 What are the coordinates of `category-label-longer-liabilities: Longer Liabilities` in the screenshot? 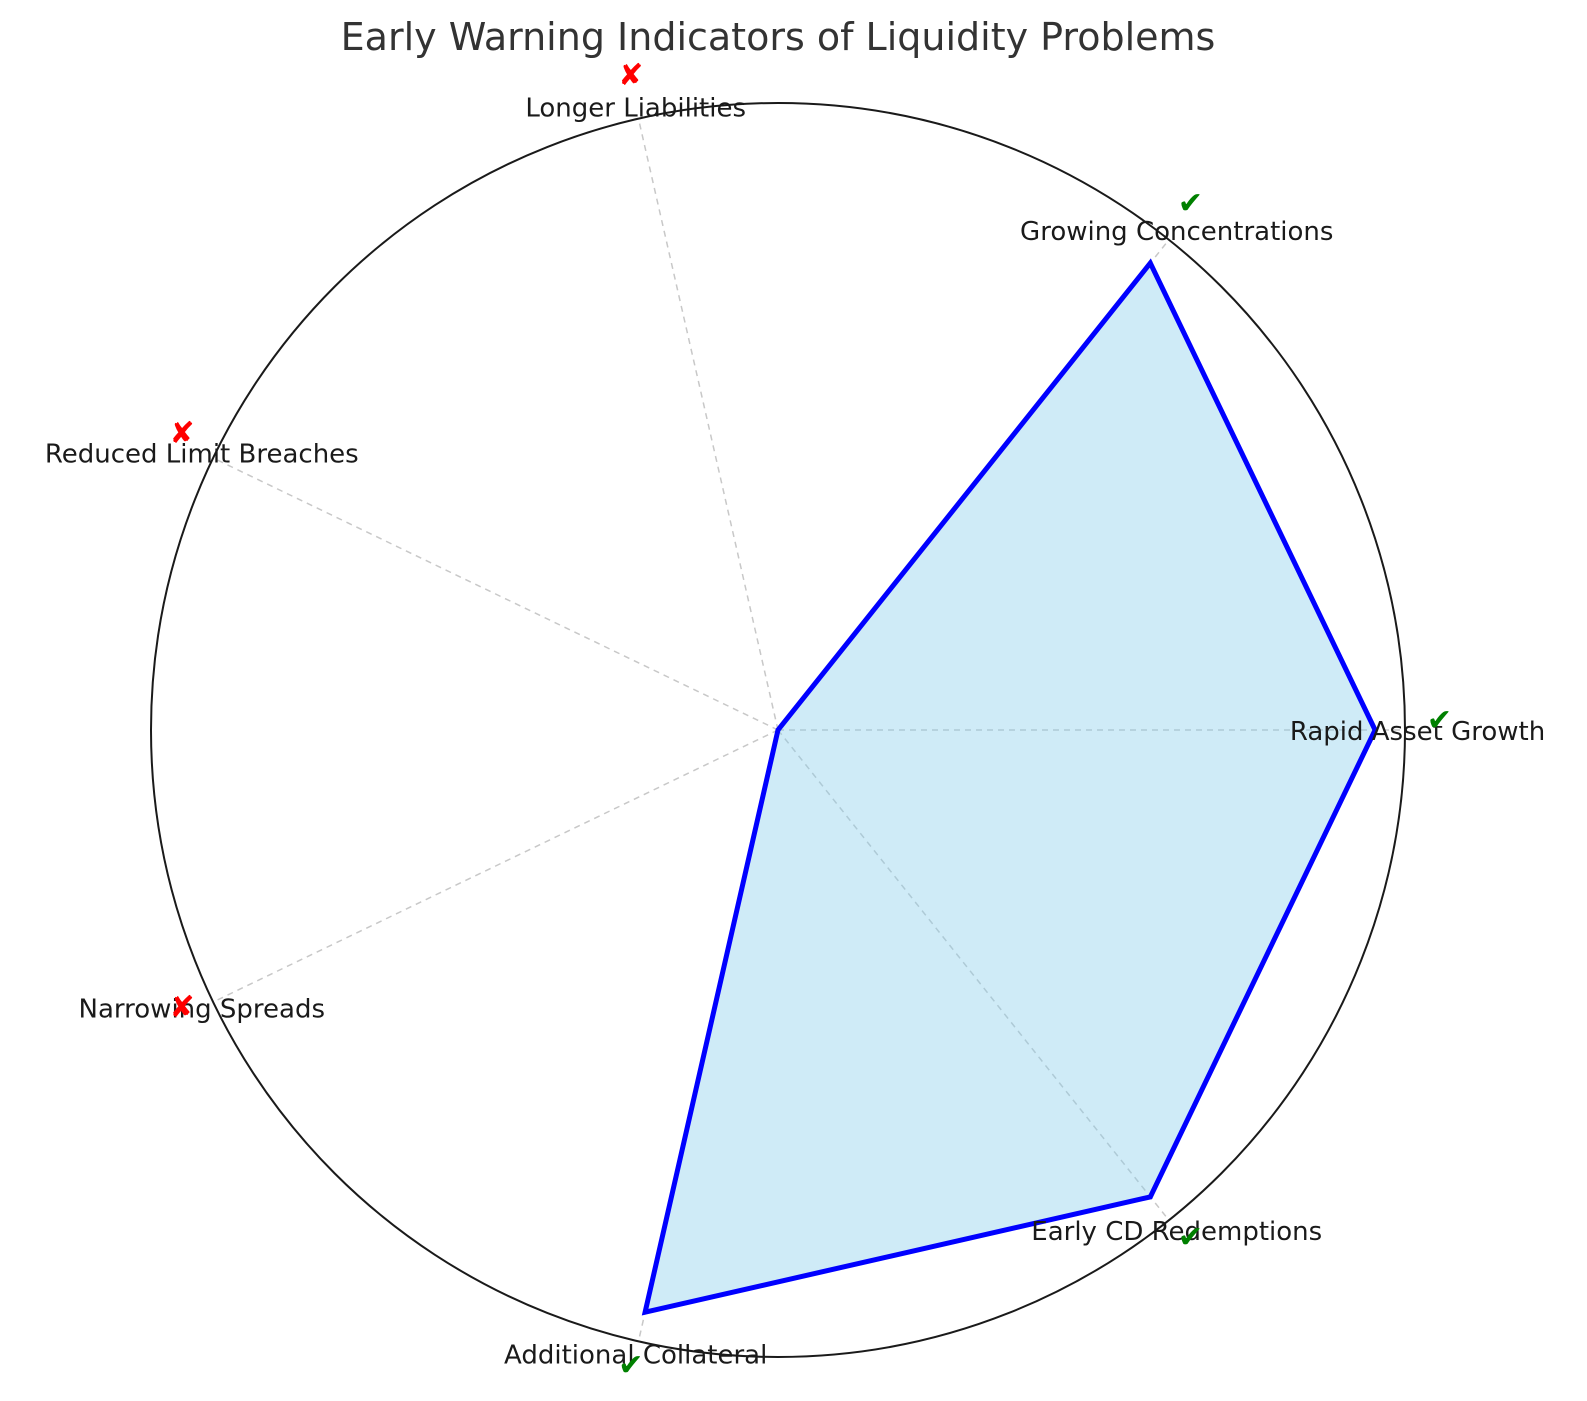 It's located at (635, 108).